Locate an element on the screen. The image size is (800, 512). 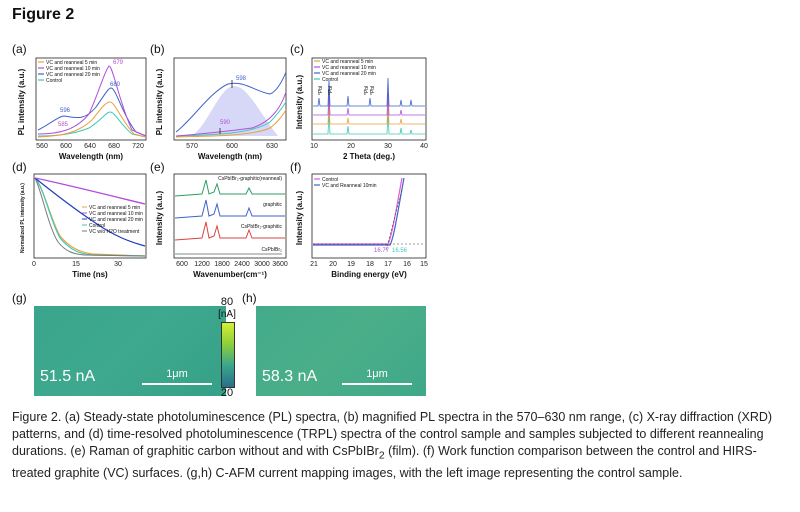
panel-e-xtick: 2400 is located at coordinates (242, 264).